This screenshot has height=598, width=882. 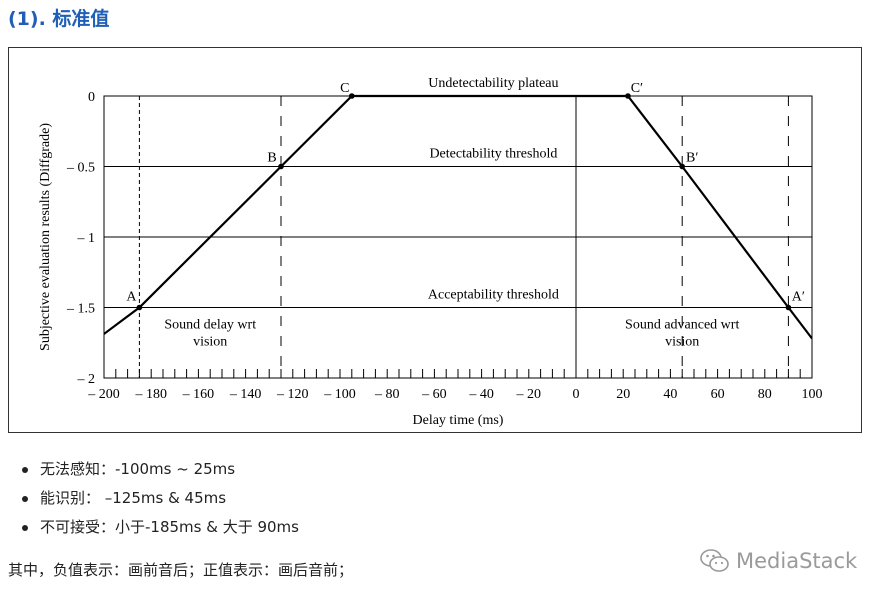 What do you see at coordinates (198, 394) in the screenshot?
I see `x-tick-label: – 160` at bounding box center [198, 394].